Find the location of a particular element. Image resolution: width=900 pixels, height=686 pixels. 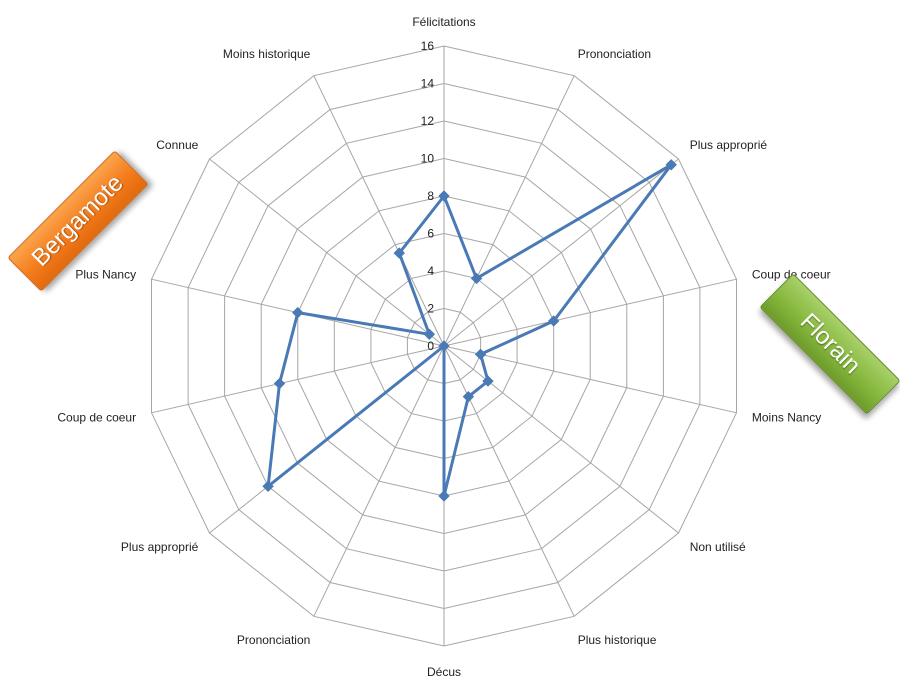

category-label-0: Félicitations is located at coordinates (443, 22).